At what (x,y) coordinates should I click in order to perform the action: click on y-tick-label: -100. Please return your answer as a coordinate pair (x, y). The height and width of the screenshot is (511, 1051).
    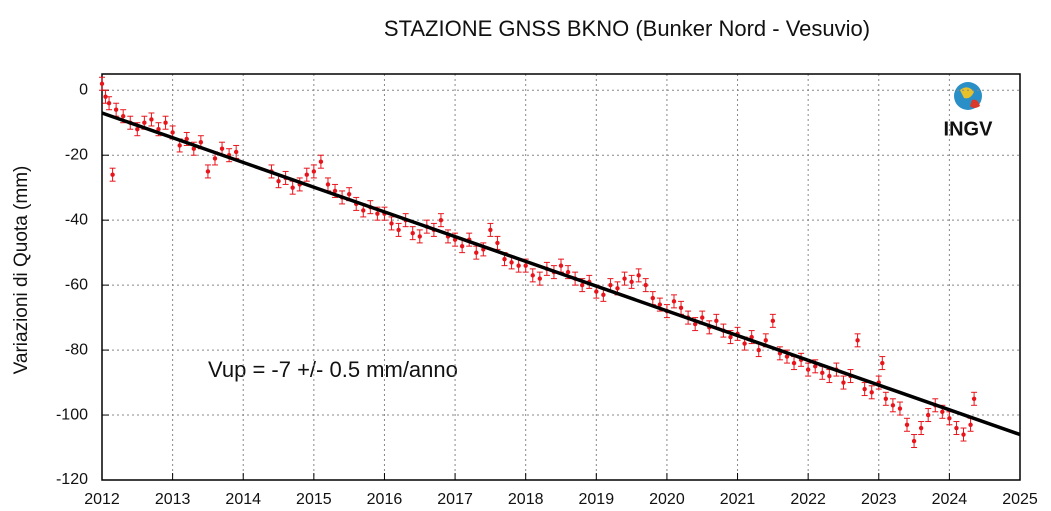
    Looking at the image, I should click on (72, 414).